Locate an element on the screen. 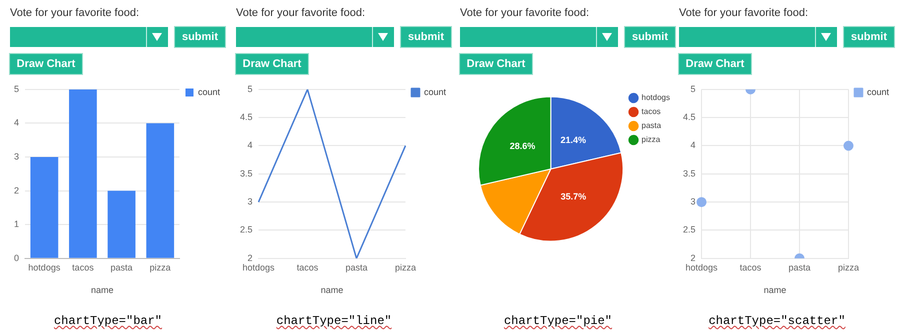 The height and width of the screenshot is (335, 905). y-tick-label: 0 is located at coordinates (17, 257).